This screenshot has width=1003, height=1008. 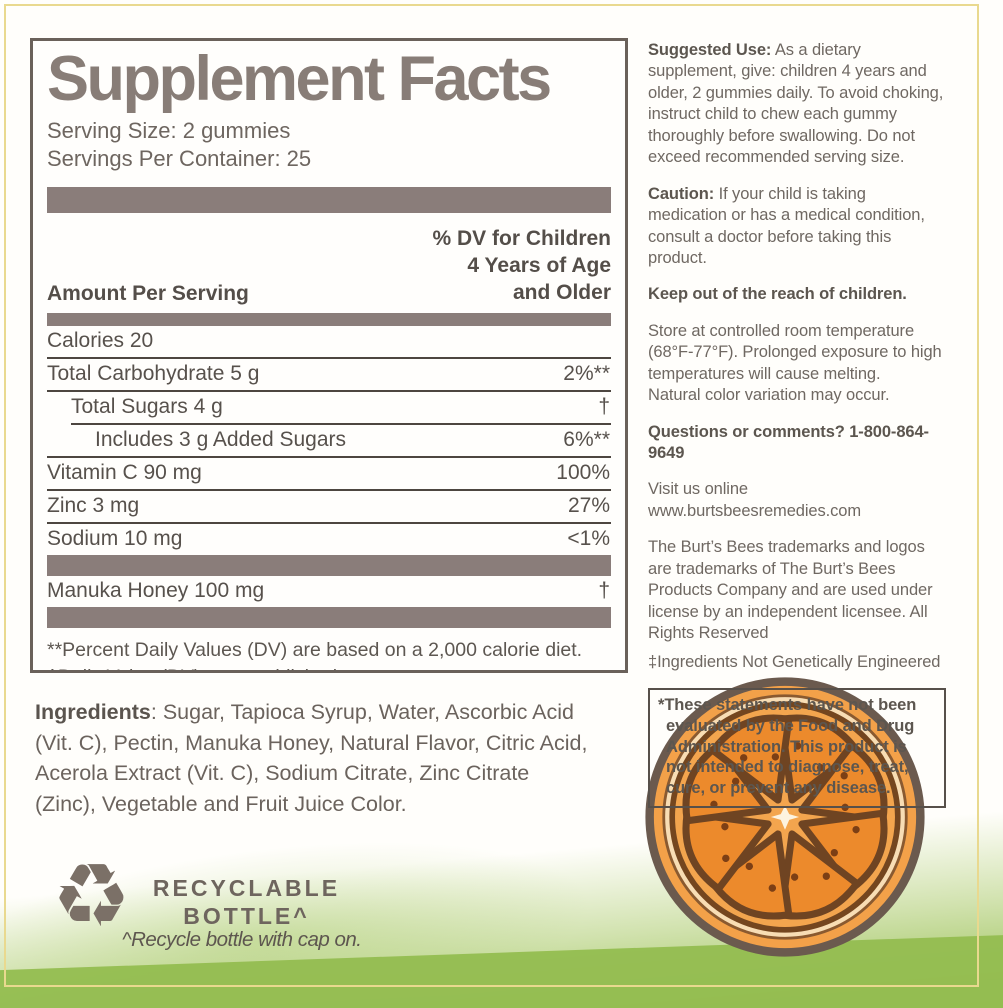 What do you see at coordinates (179, 159) in the screenshot?
I see `servings-per-container: Servings Per Container: 25` at bounding box center [179, 159].